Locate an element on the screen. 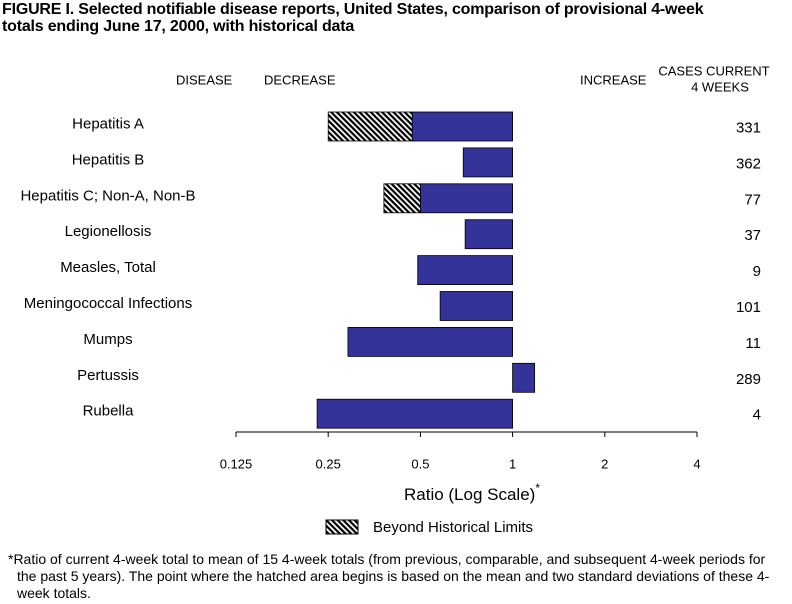 This screenshot has height=604, width=792. category-label: Hepatitis B is located at coordinates (108, 159).